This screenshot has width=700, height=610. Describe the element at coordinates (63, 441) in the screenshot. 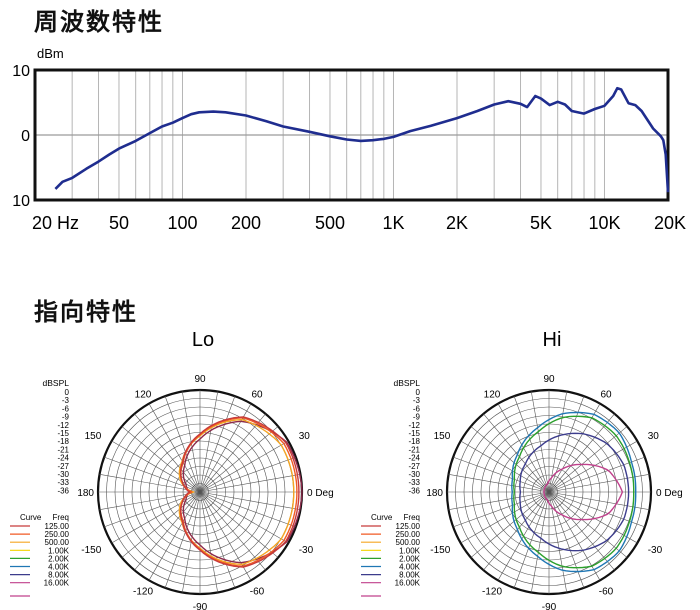

I see `polar-r-tick: -18` at that location.